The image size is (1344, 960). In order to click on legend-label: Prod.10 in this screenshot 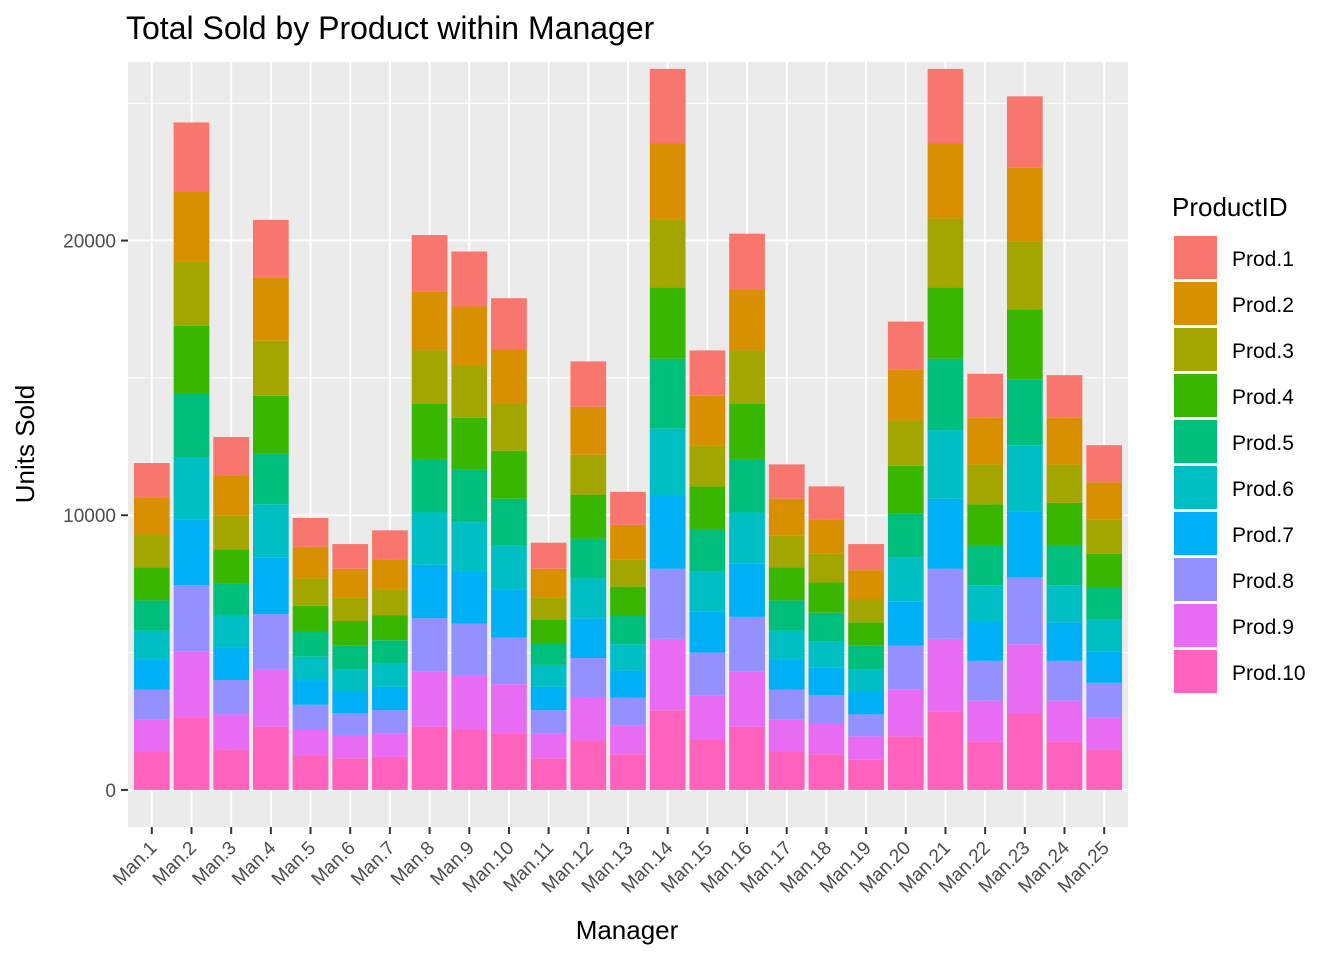, I will do `click(1269, 673)`.